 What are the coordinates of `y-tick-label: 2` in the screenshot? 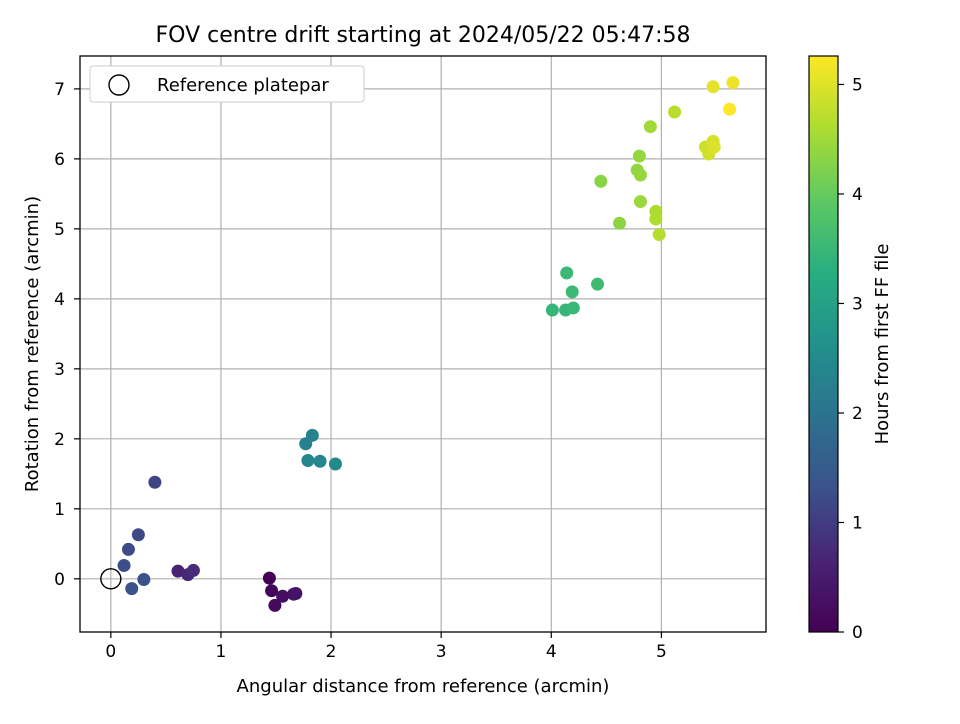 It's located at (59, 440).